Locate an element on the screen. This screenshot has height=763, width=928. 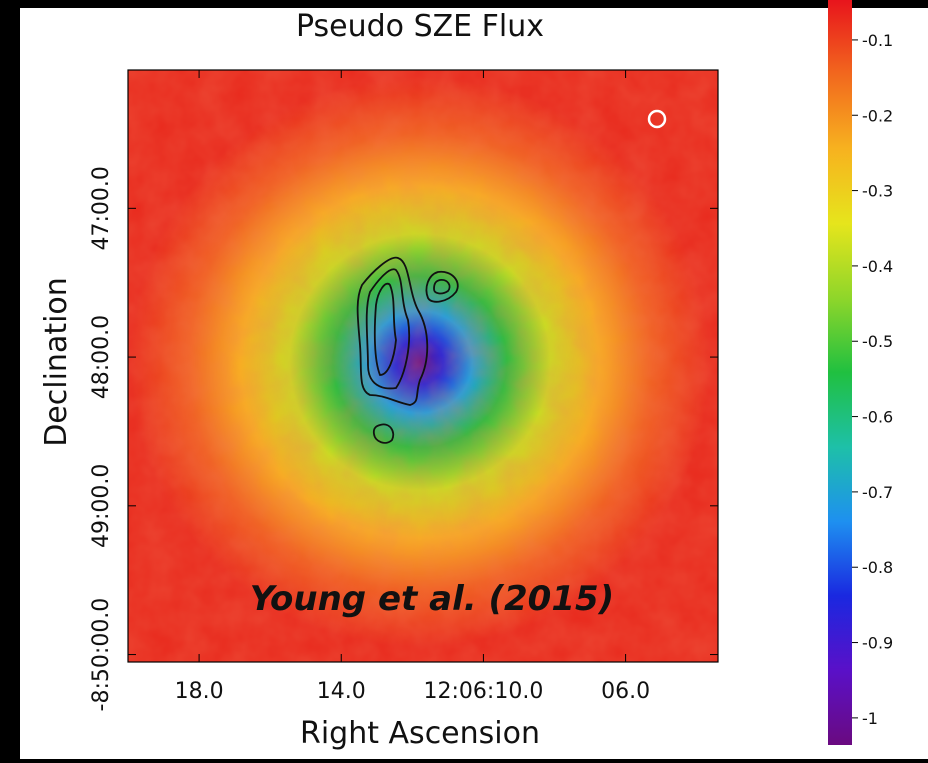
y-axis-label: Declination is located at coordinates (56, 362).